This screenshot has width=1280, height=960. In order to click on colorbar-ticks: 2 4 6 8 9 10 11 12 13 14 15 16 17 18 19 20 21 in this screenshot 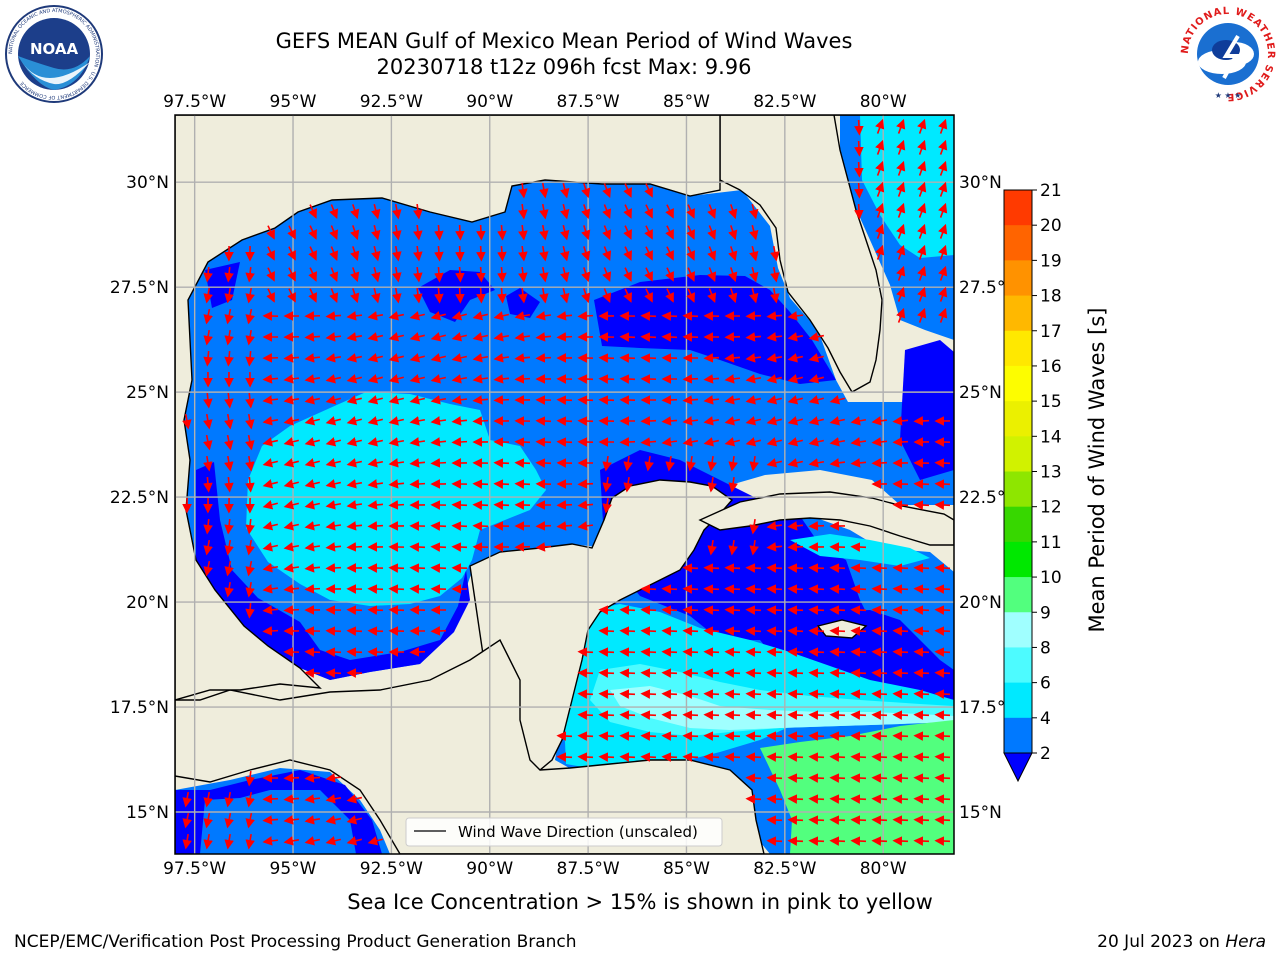, I will do `click(1047, 472)`.